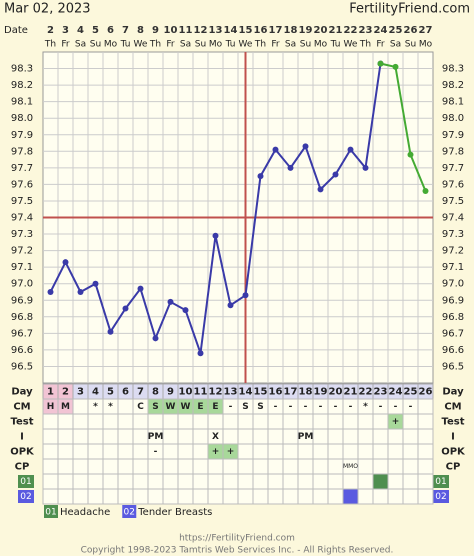 This screenshot has width=474, height=556. I want to click on row-label: Day, so click(22, 392).